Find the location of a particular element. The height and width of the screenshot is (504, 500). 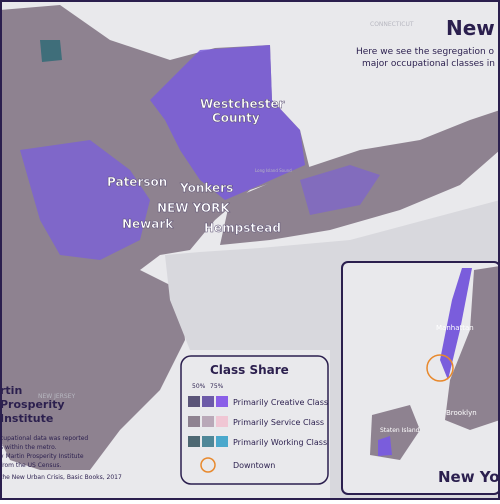

note: the New Urban Crisis, Basic Books, 2017 is located at coordinates (61, 477).